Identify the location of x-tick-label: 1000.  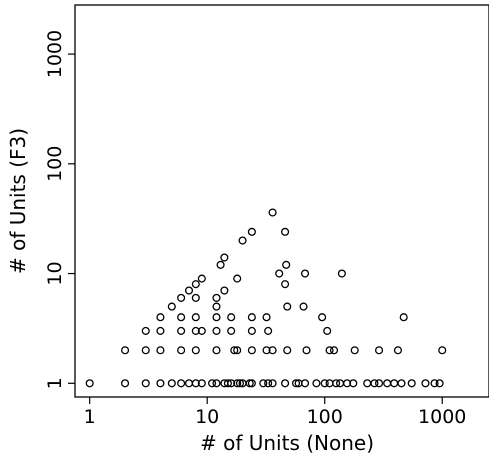
(442, 417).